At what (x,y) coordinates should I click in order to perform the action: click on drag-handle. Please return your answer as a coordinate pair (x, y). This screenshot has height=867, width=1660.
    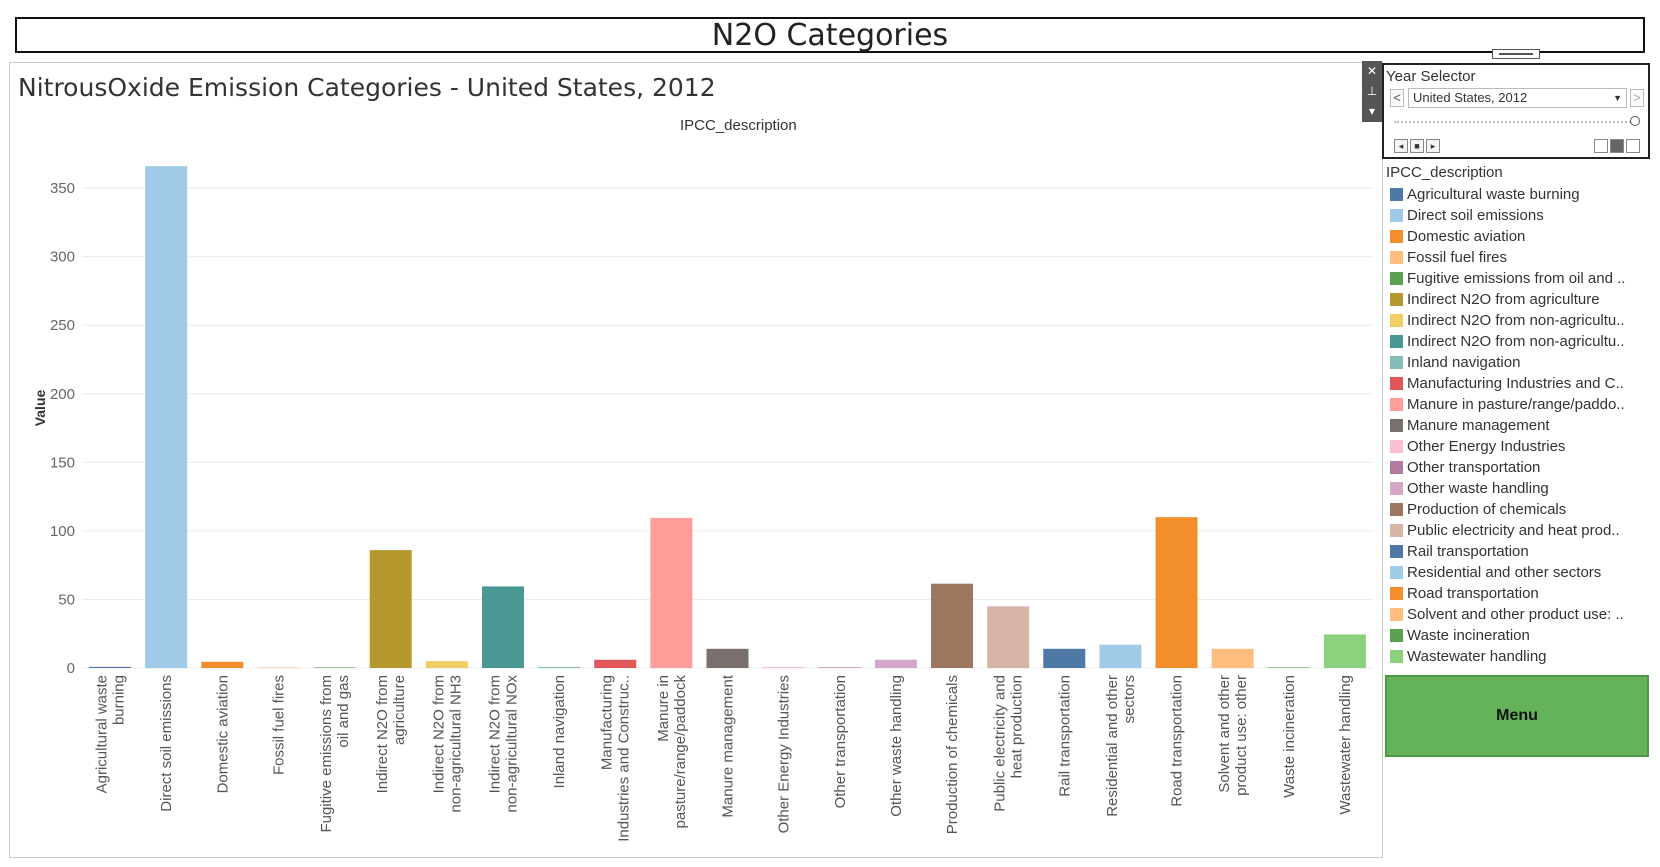
    Looking at the image, I should click on (1516, 54).